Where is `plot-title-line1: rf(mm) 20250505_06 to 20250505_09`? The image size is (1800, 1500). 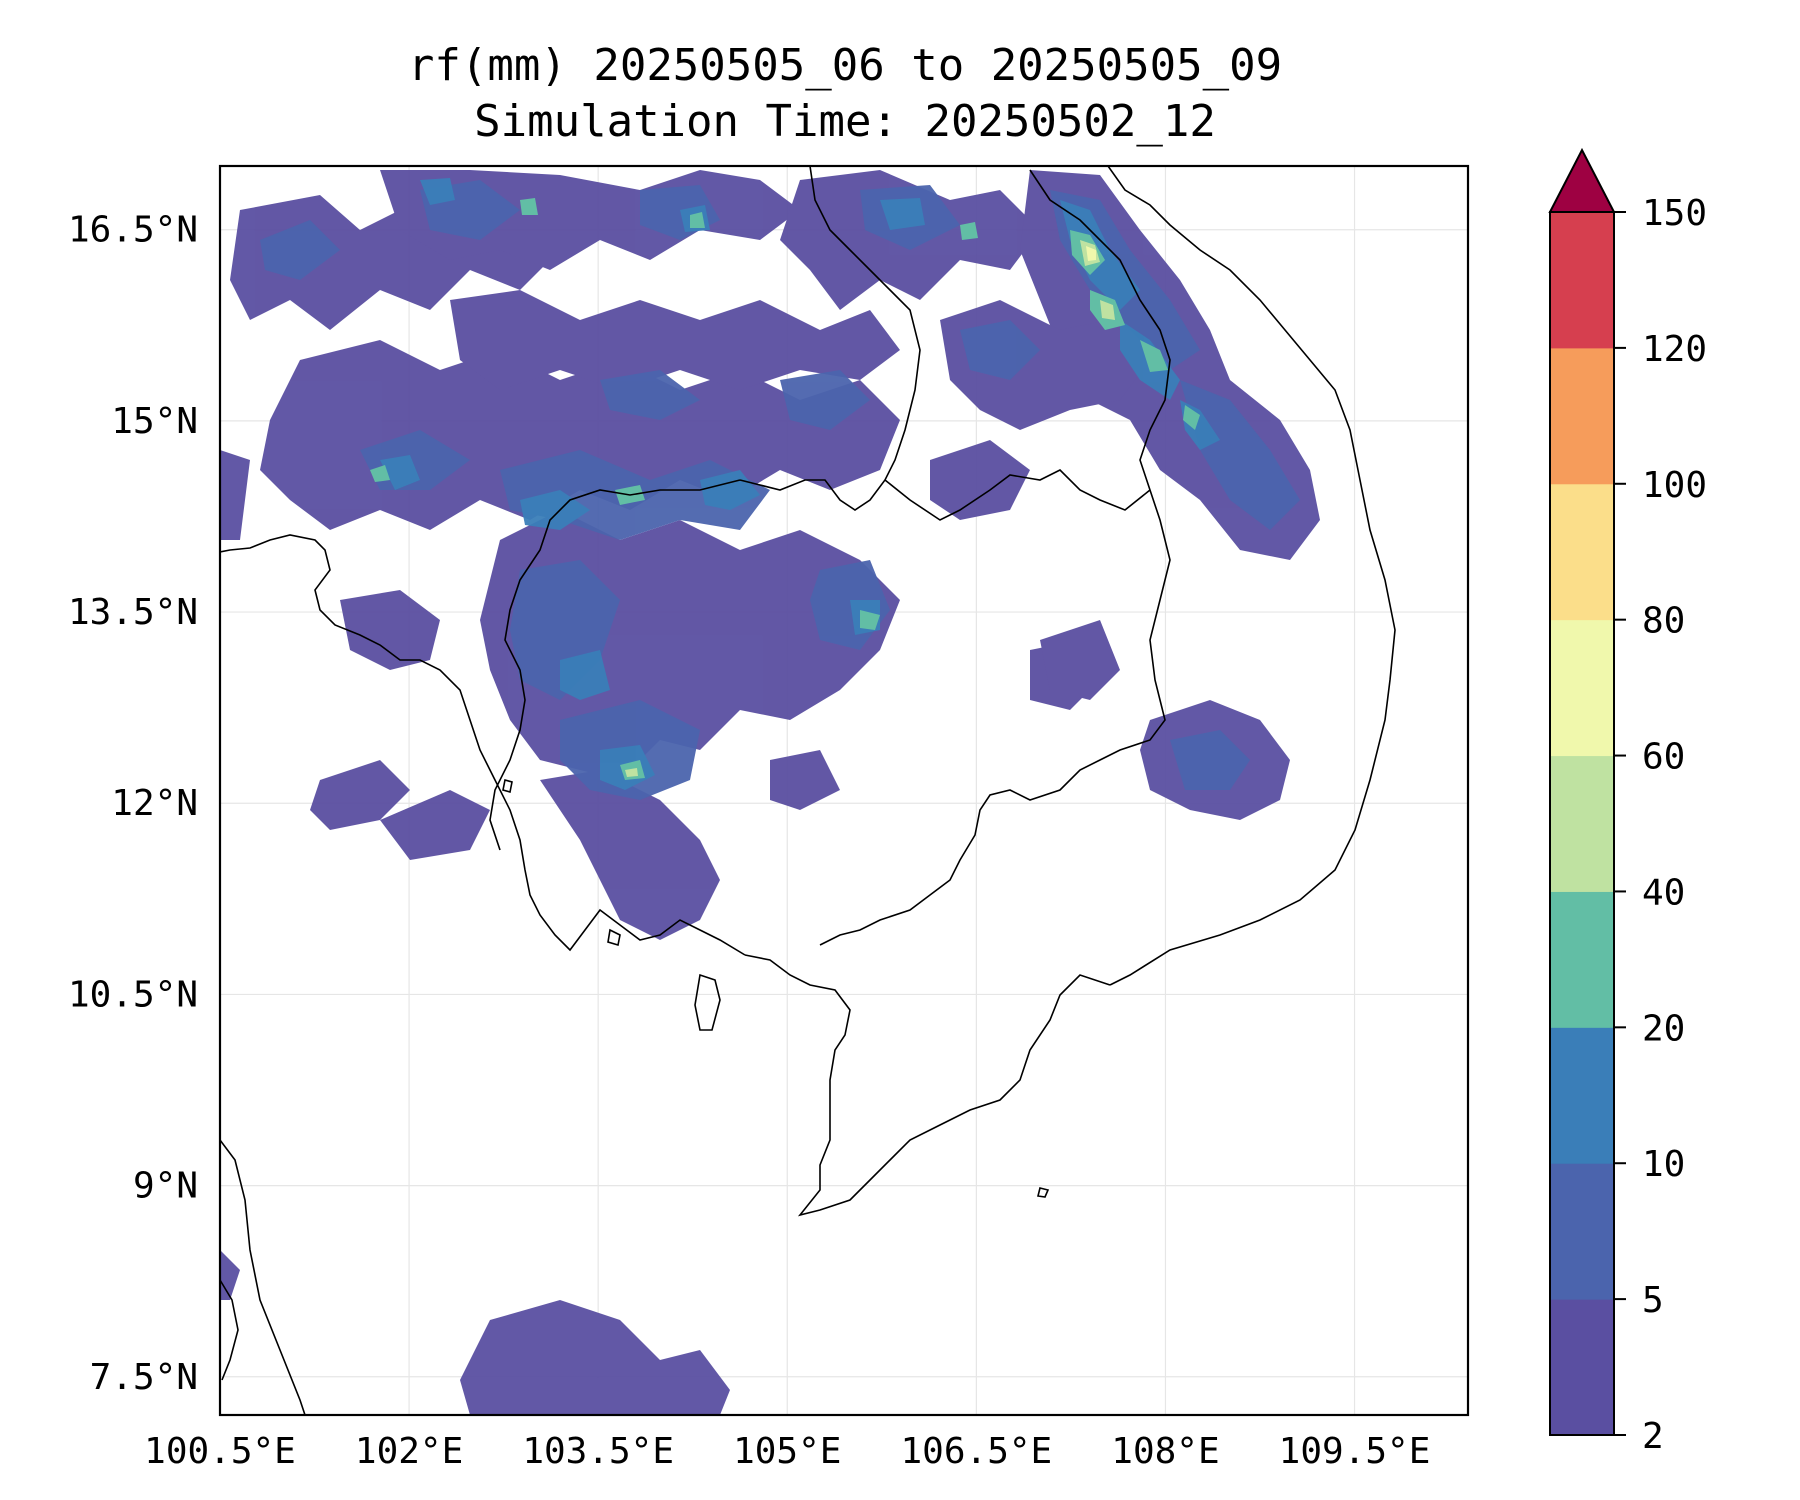 plot-title-line1: rf(mm) 20250505_06 to 20250505_09 is located at coordinates (845, 65).